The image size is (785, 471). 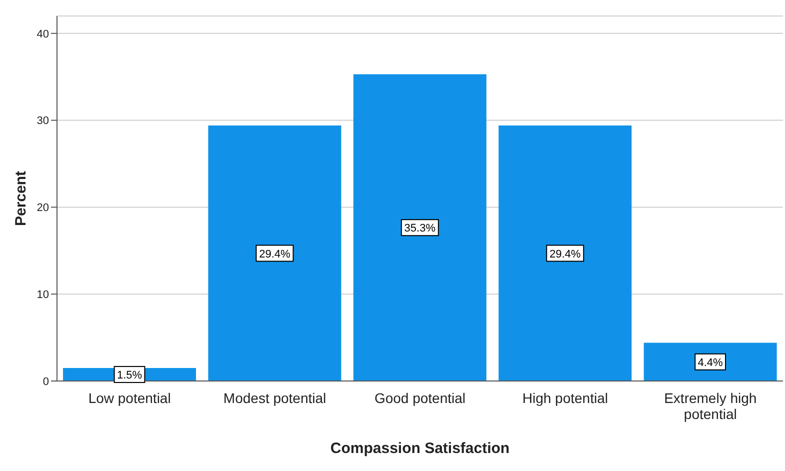 What do you see at coordinates (42, 295) in the screenshot?
I see `y-tick-label: 10` at bounding box center [42, 295].